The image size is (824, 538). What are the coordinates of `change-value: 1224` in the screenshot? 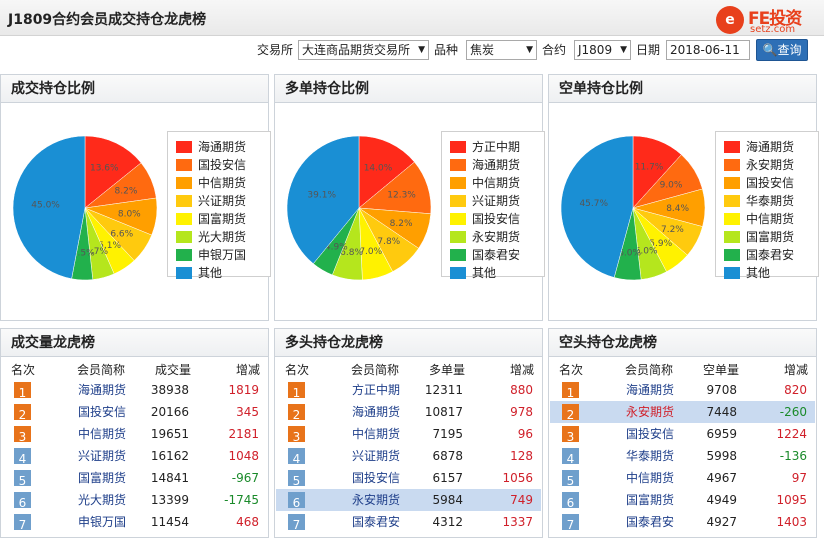 It's located at (791, 434).